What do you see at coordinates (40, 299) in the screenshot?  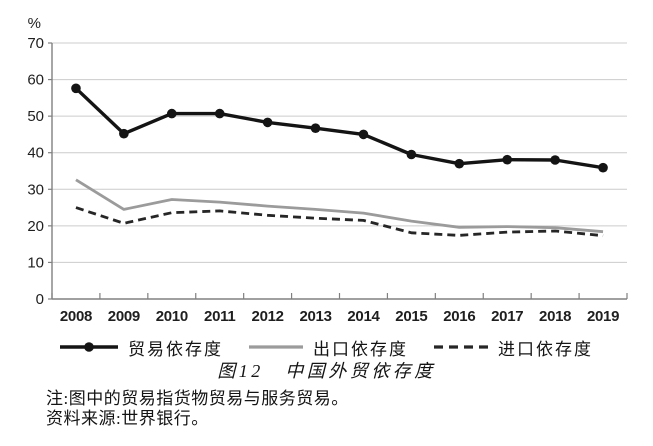 I see `y-tick-label: 0` at bounding box center [40, 299].